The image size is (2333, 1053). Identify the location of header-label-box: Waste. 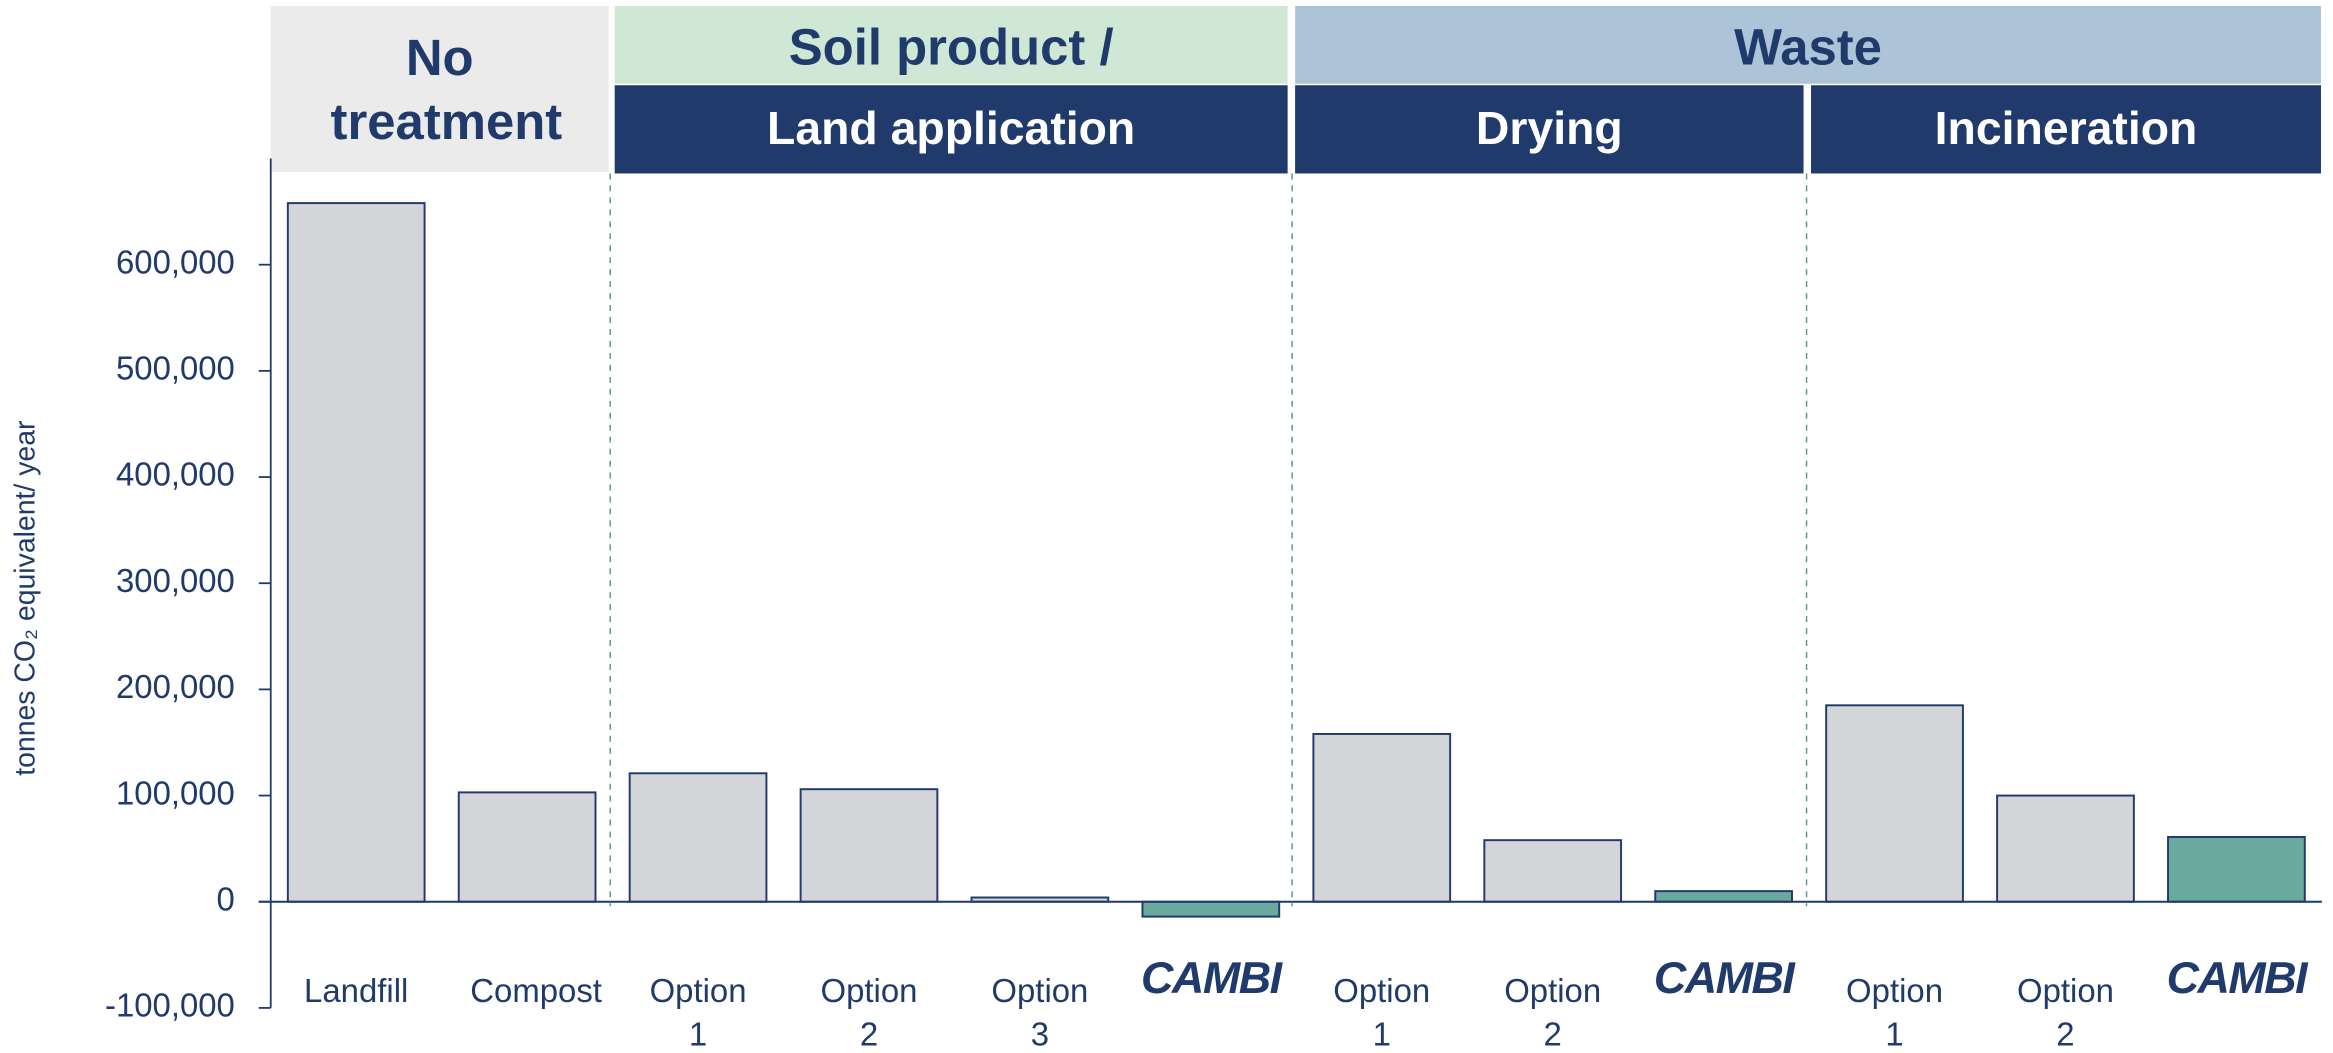
(1808, 48).